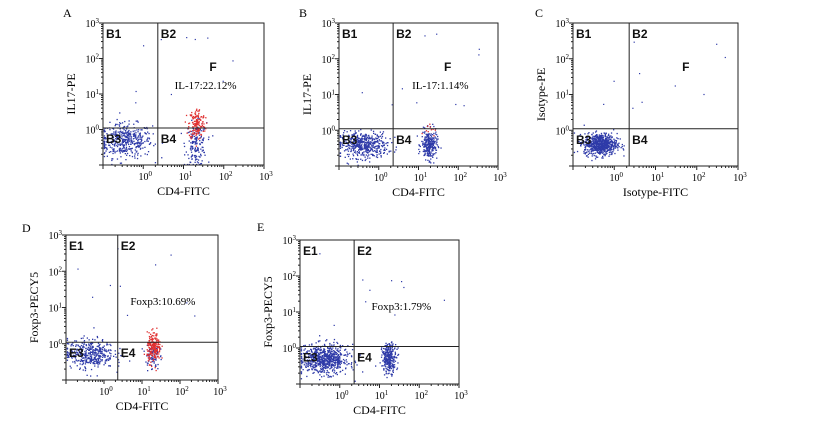 This screenshot has height=423, width=835. Describe the element at coordinates (563, 130) in the screenshot. I see `y-tick-label: 100` at that location.